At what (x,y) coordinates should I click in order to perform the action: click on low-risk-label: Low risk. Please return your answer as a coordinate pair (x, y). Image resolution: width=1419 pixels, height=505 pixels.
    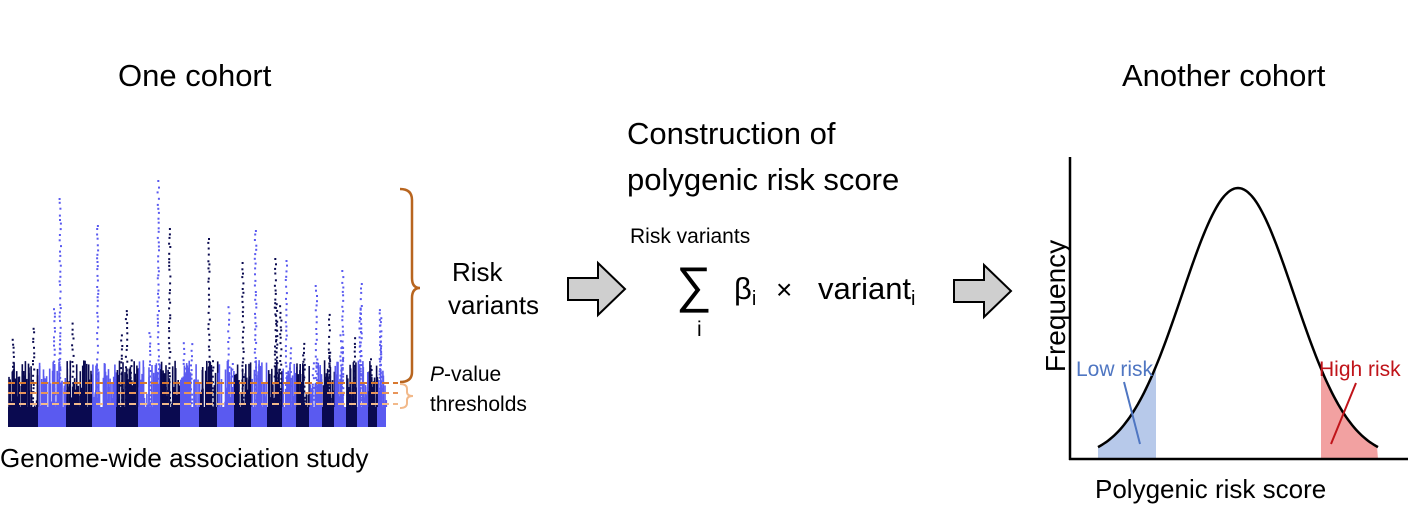
    Looking at the image, I should click on (1115, 369).